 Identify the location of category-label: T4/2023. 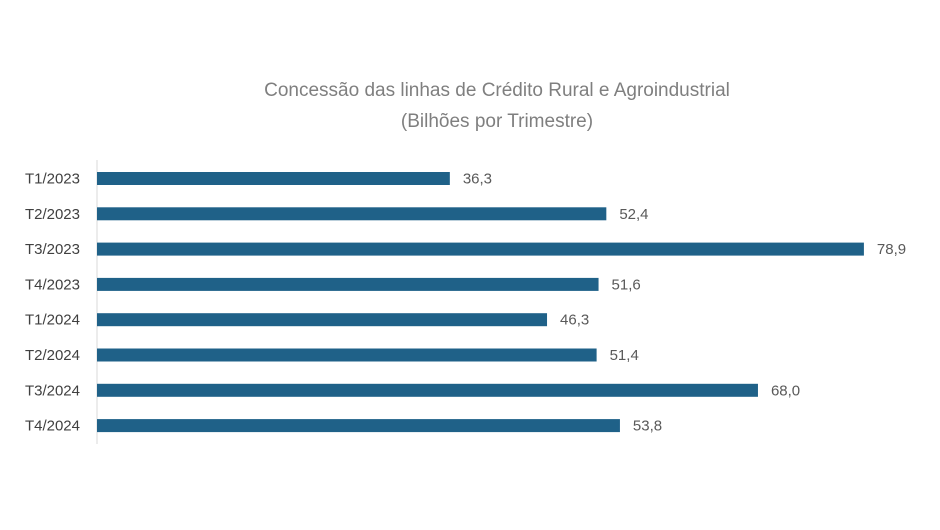
(52, 284).